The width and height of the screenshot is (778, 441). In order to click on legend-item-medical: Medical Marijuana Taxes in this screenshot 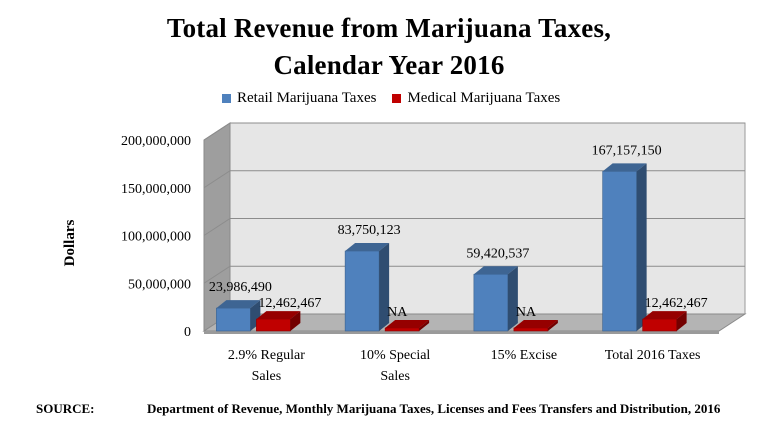, I will do `click(476, 98)`.